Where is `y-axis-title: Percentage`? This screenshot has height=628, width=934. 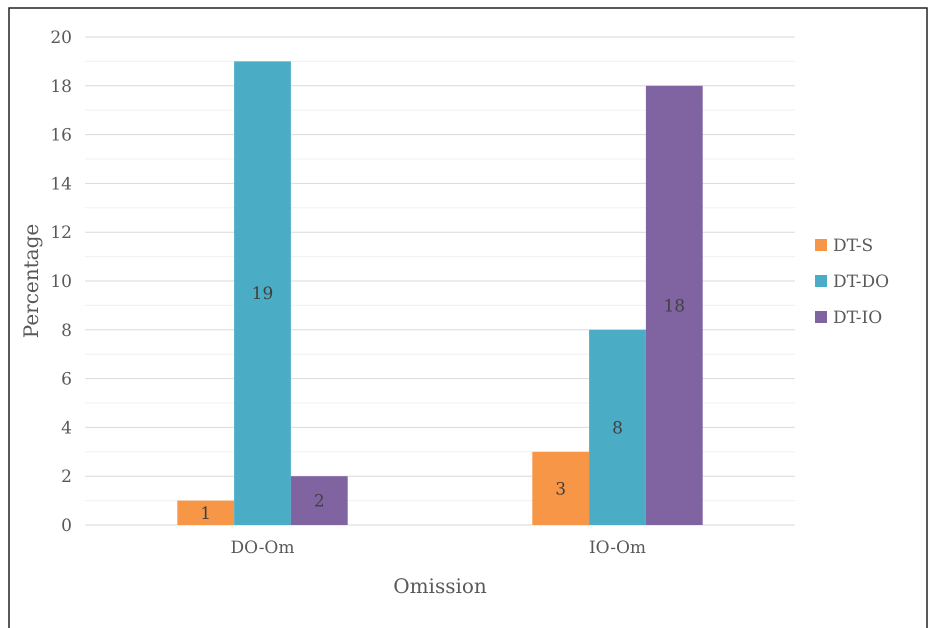
y-axis-title: Percentage is located at coordinates (31, 281).